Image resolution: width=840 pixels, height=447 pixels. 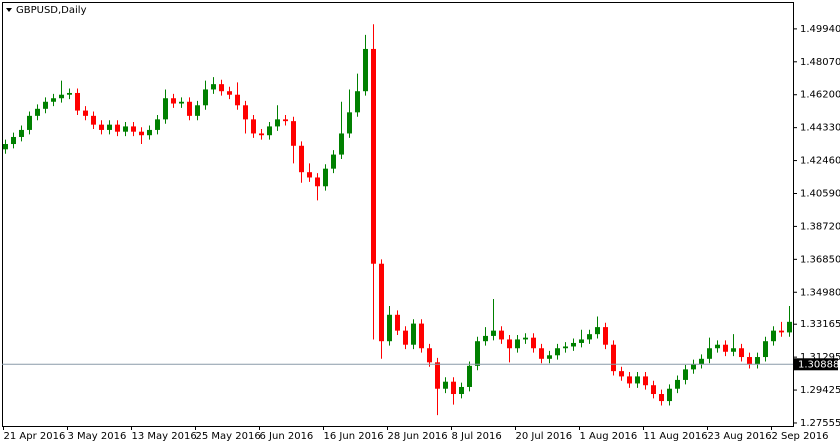 I want to click on y-tick-label: 1.46200, so click(x=820, y=95).